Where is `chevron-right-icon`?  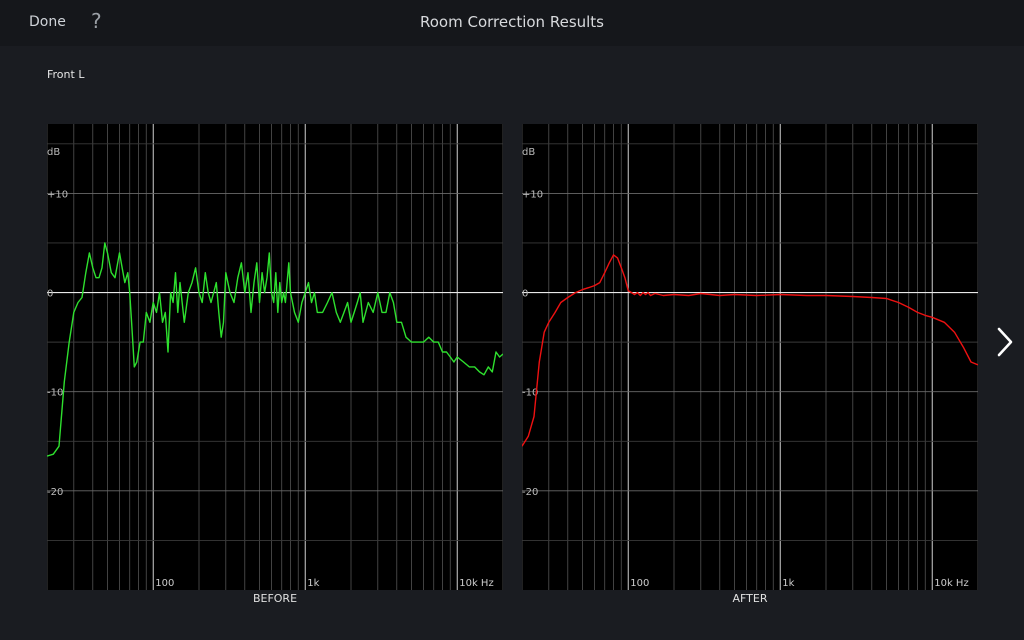 chevron-right-icon is located at coordinates (1004, 342).